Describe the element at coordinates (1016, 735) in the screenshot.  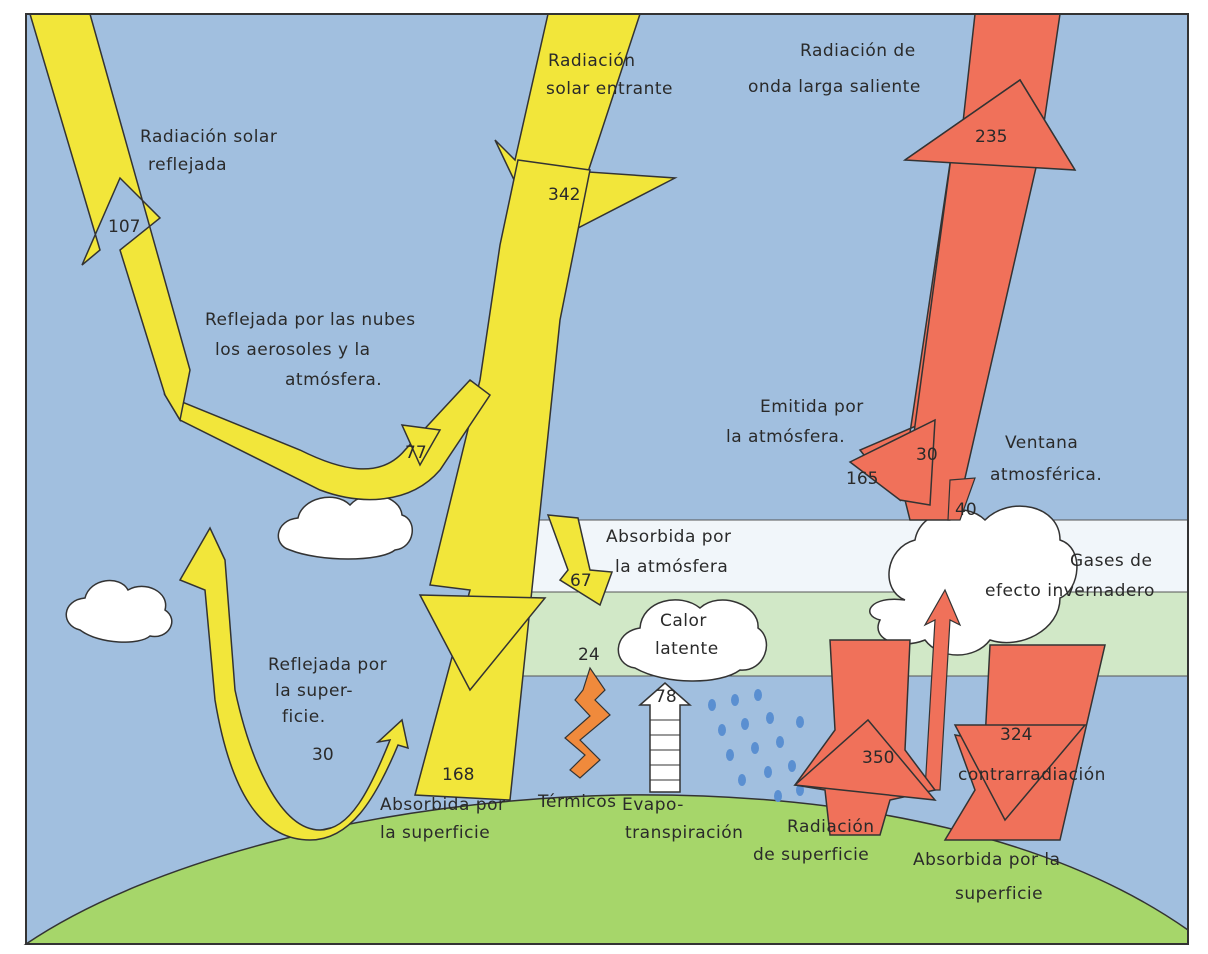
I see `value-back-rad: 324` at that location.